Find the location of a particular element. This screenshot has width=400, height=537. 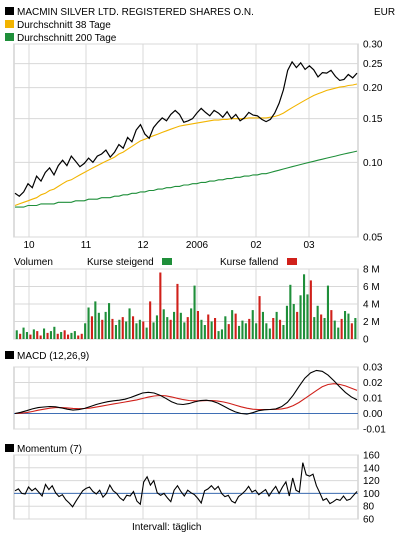

xtick-10: 10 is located at coordinates (29, 245).